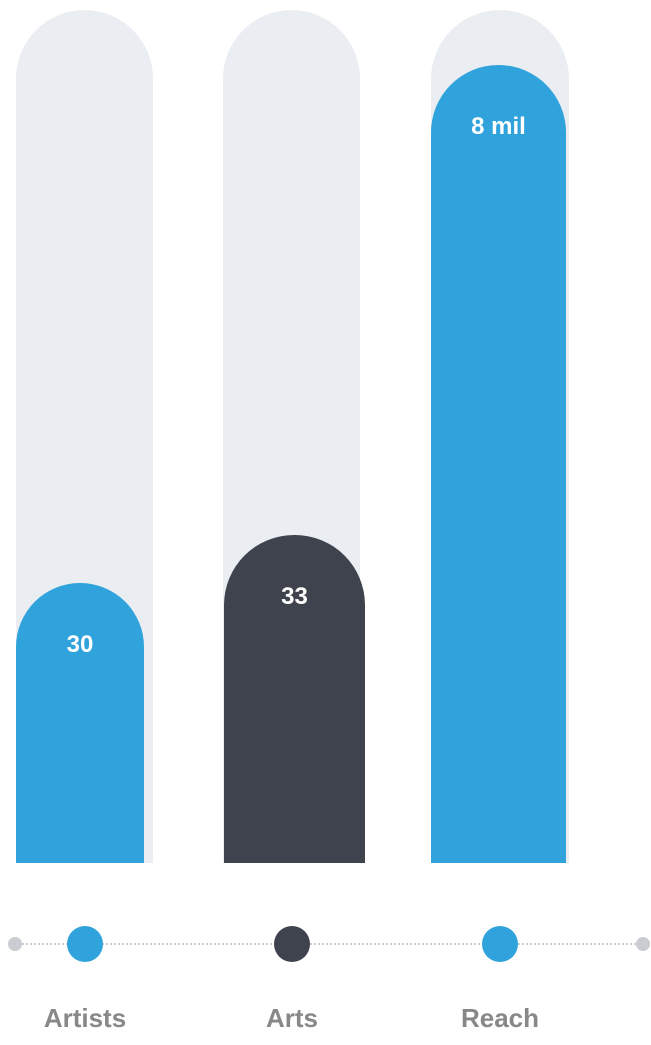  I want to click on category-label-artists: Artists, so click(85, 1018).